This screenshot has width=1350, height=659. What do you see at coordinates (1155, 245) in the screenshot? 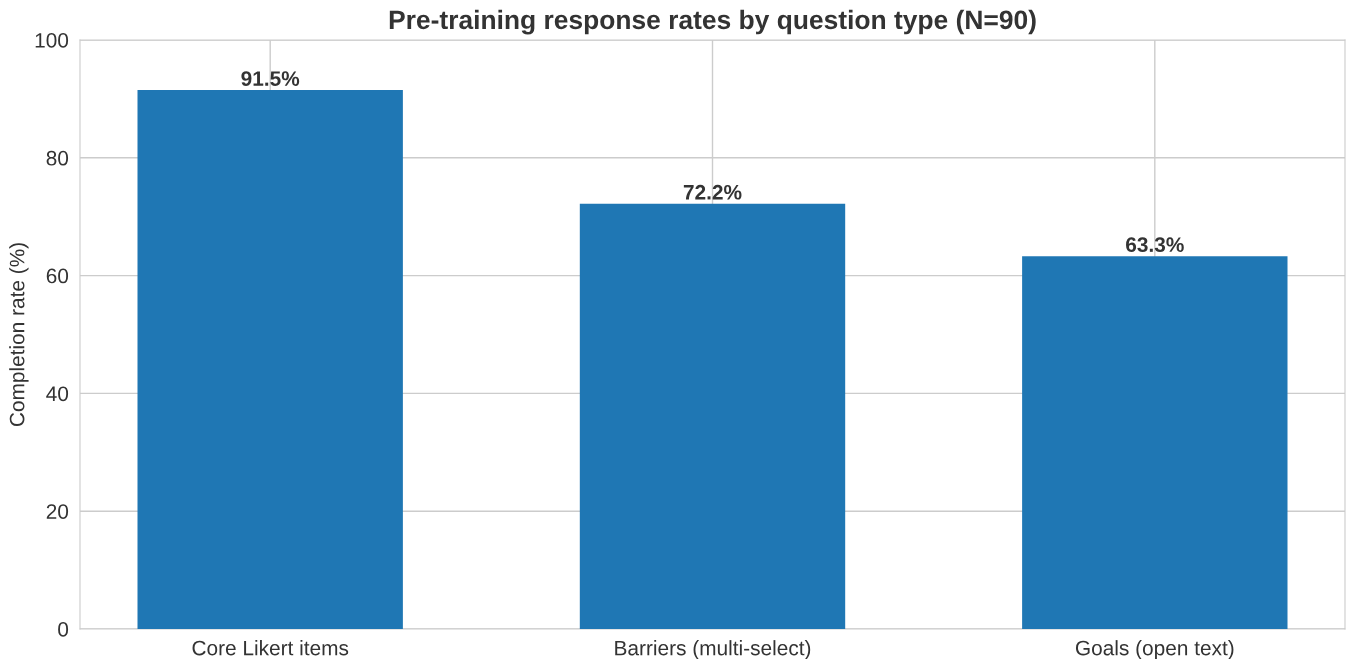
I see `data-label: 63.3%` at bounding box center [1155, 245].